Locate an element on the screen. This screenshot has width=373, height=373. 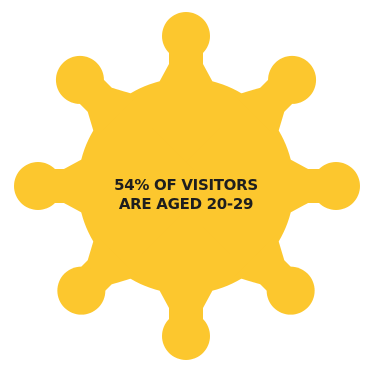
stat-line-1: 54% OF VISITORS is located at coordinates (186, 185).